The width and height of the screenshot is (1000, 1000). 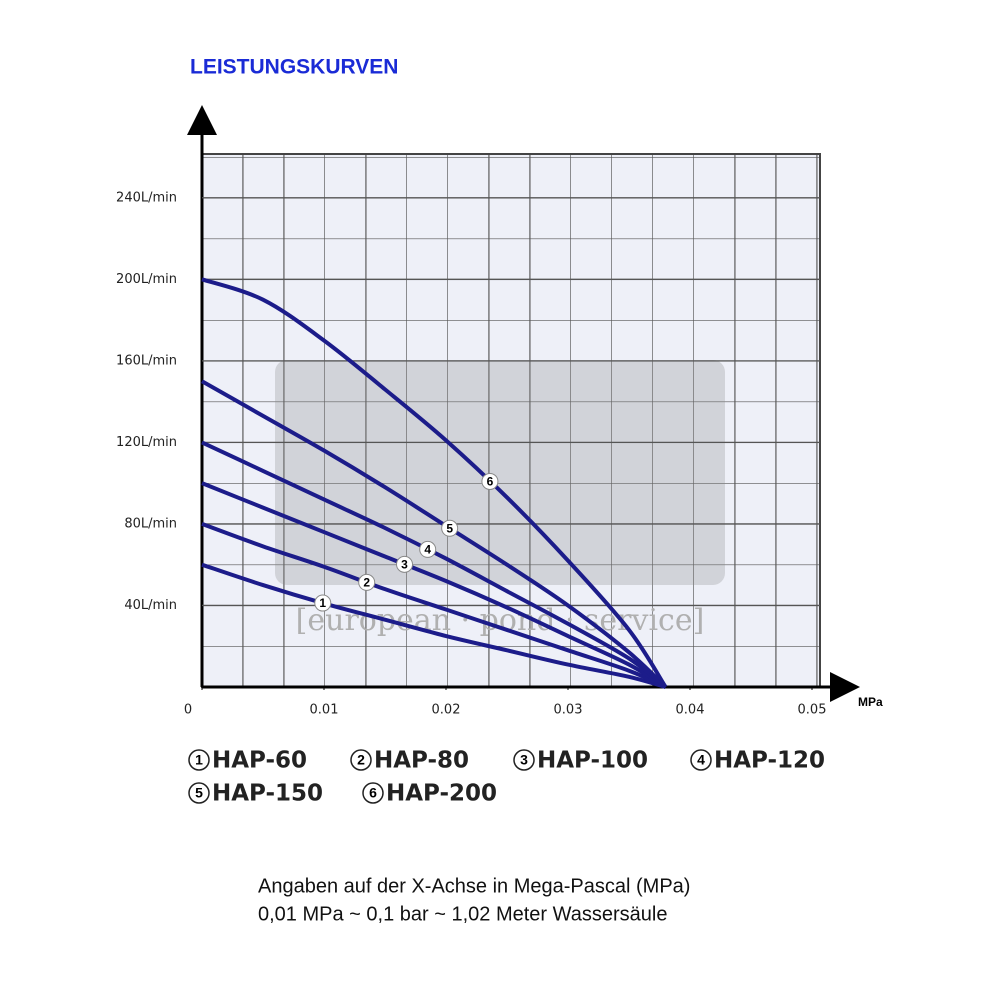 What do you see at coordinates (146, 442) in the screenshot?
I see `y-tick-label: 120L/min` at bounding box center [146, 442].